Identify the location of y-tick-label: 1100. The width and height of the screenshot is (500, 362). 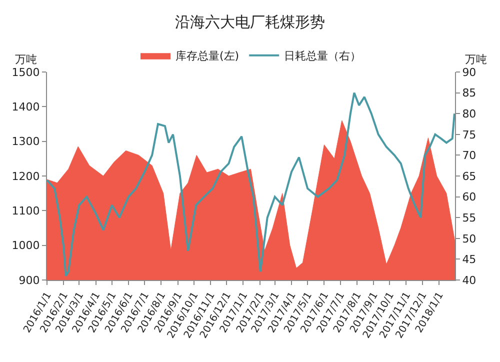
(26, 211).